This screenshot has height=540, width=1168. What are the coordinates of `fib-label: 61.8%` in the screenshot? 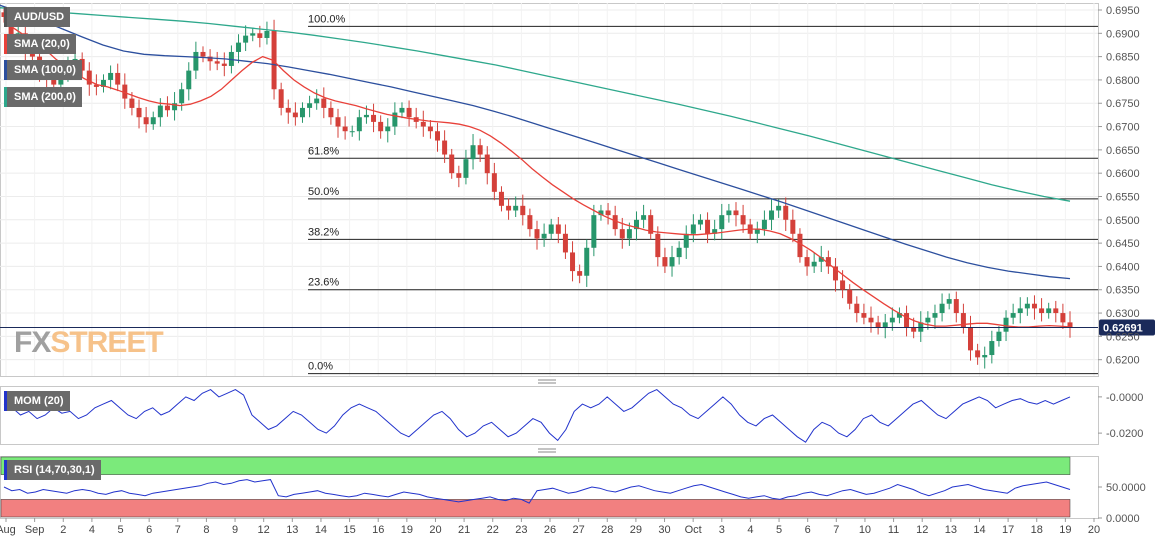 It's located at (323, 151).